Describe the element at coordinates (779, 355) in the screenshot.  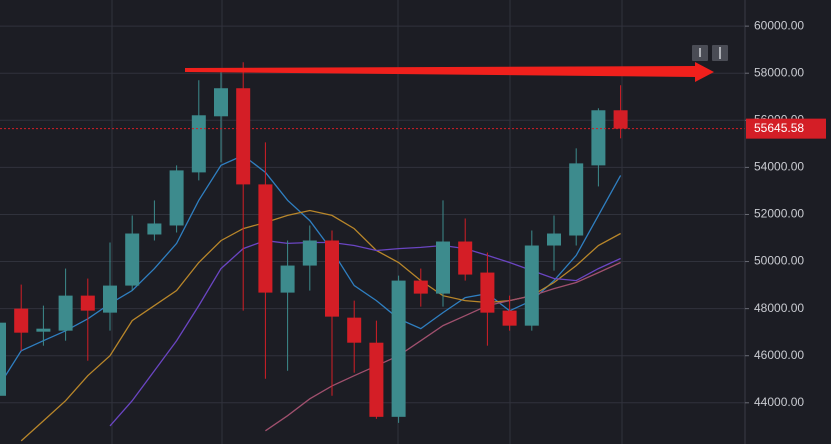
I see `y-tick-label: 46000.00` at that location.